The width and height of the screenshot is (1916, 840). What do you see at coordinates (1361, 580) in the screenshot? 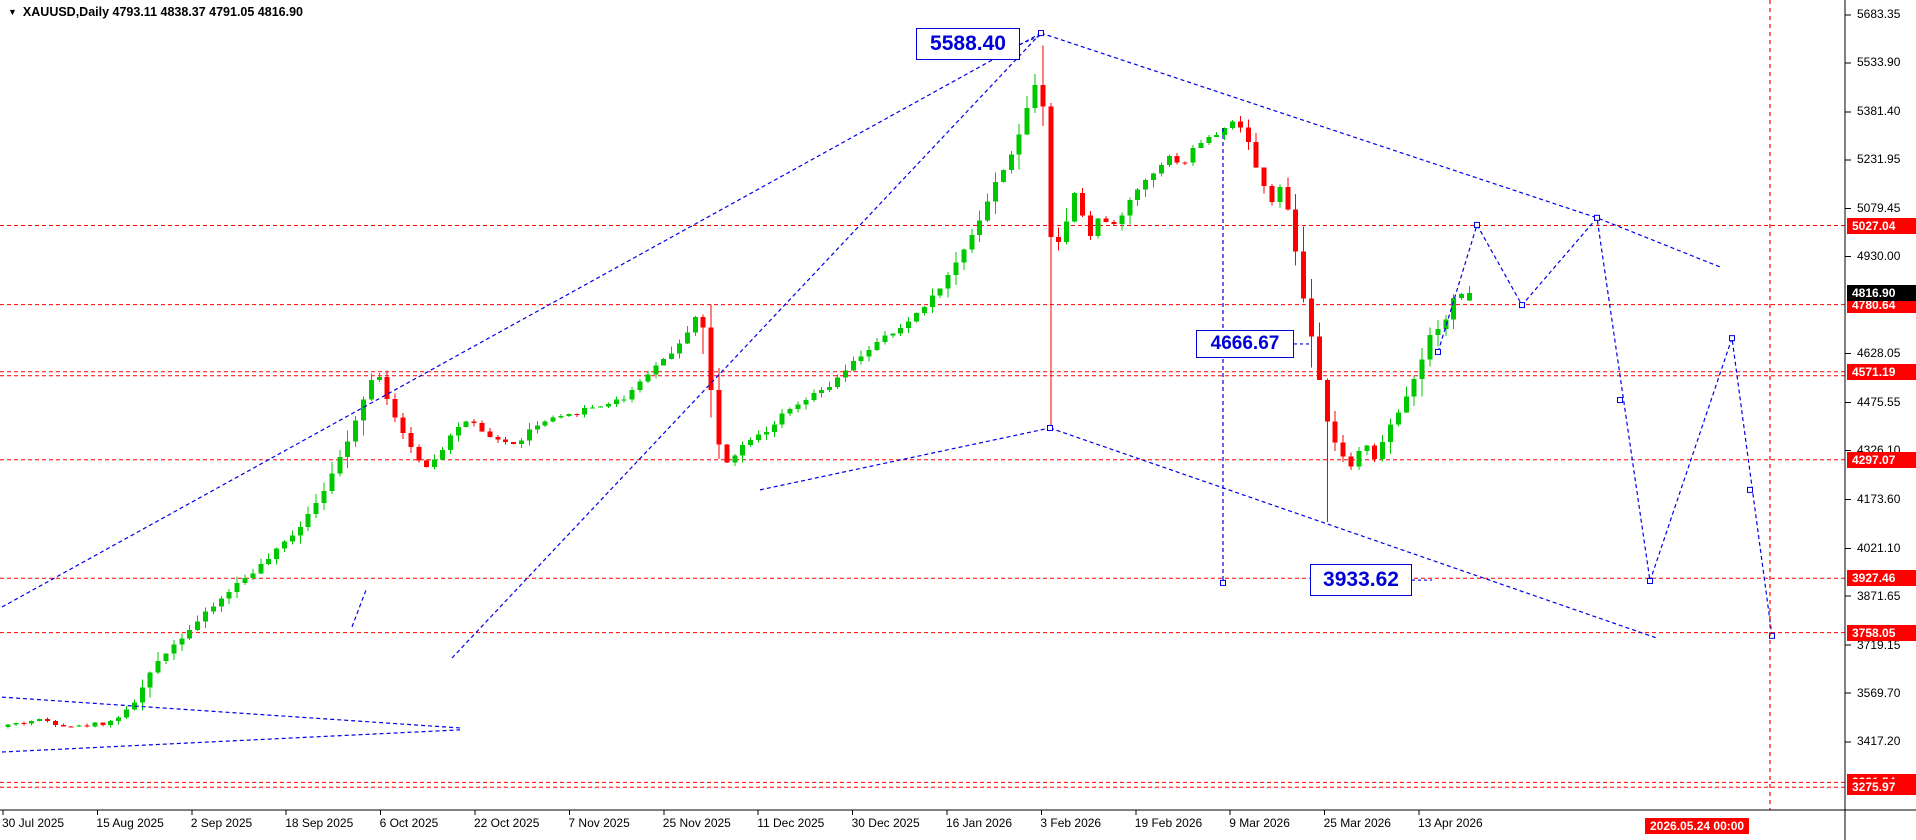
I see `price-annotation: 3933.62` at bounding box center [1361, 580].